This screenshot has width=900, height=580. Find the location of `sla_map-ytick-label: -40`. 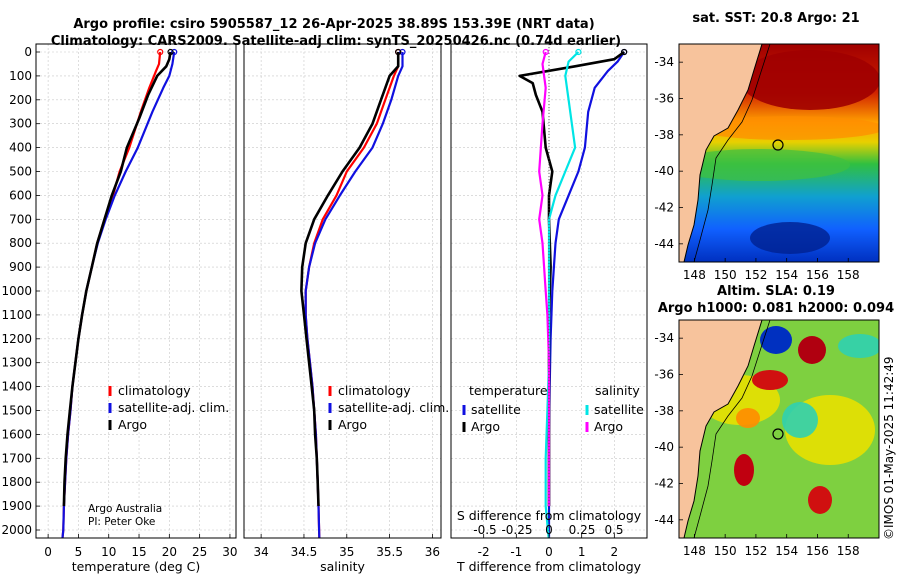

sla_map-ytick-label: -40 is located at coordinates (664, 447).